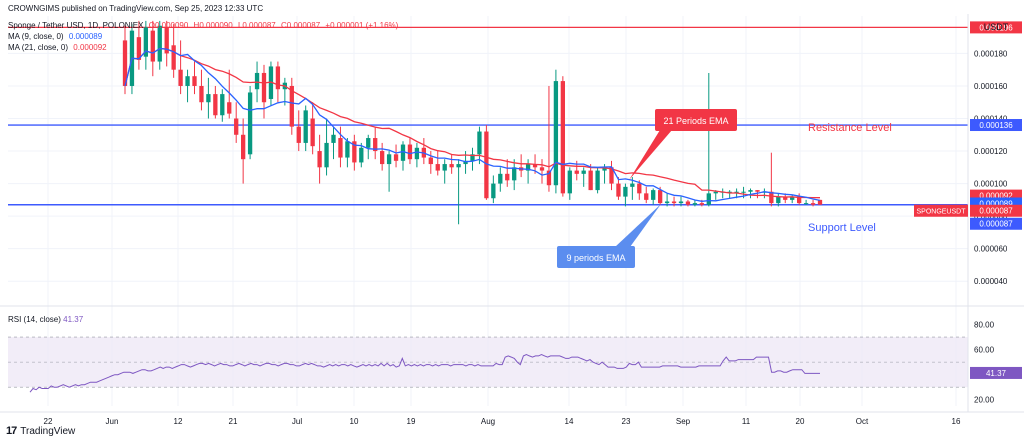 The image size is (1024, 443). What do you see at coordinates (800, 421) in the screenshot?
I see `x-tick-label: 20` at bounding box center [800, 421].